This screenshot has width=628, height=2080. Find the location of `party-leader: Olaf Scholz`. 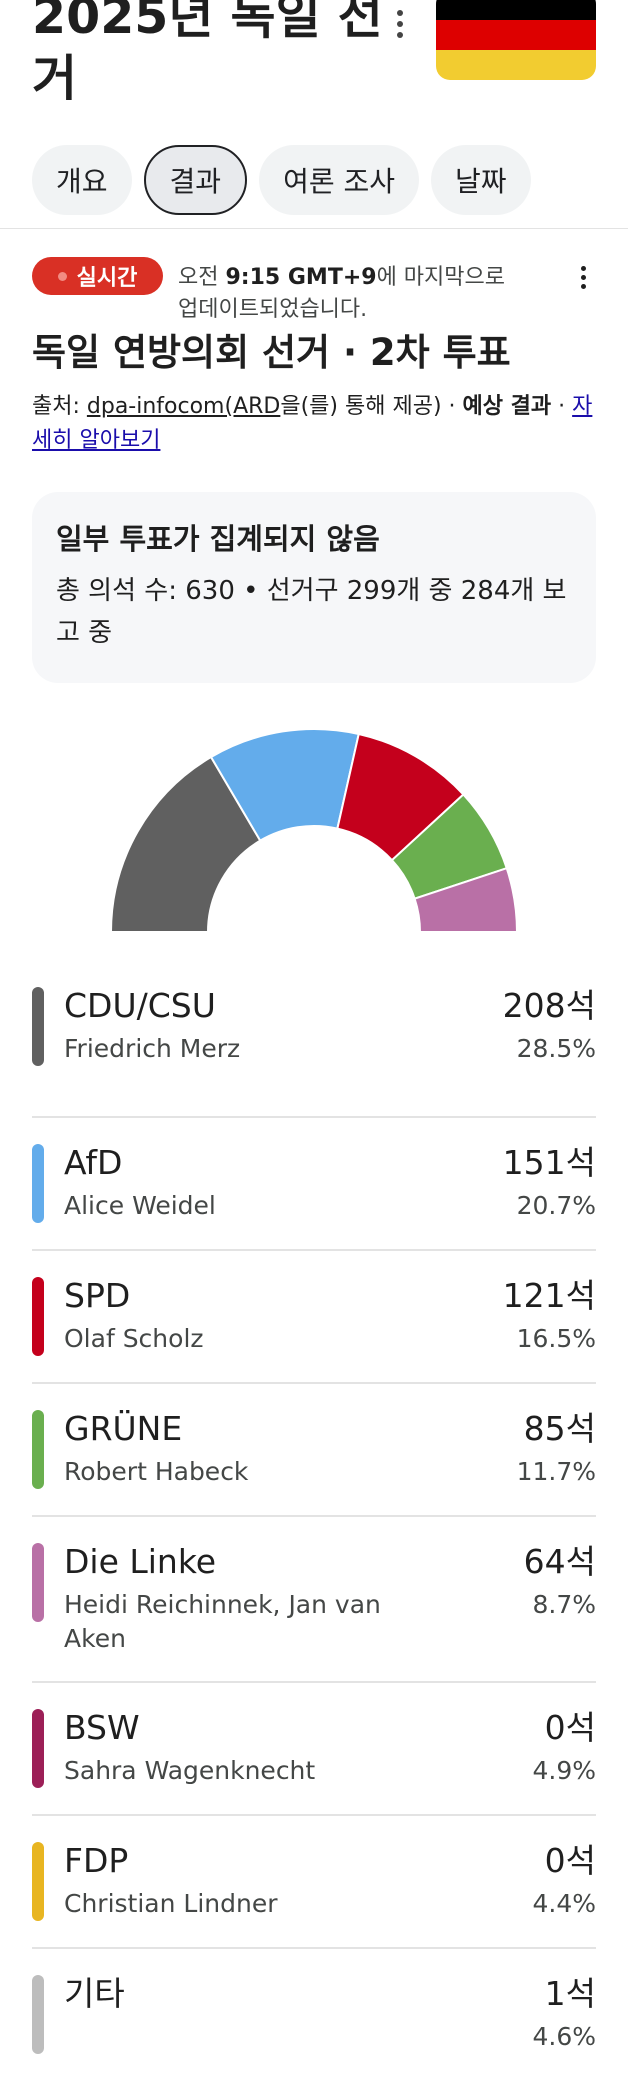

party-leader: Olaf Scholz is located at coordinates (134, 1338).